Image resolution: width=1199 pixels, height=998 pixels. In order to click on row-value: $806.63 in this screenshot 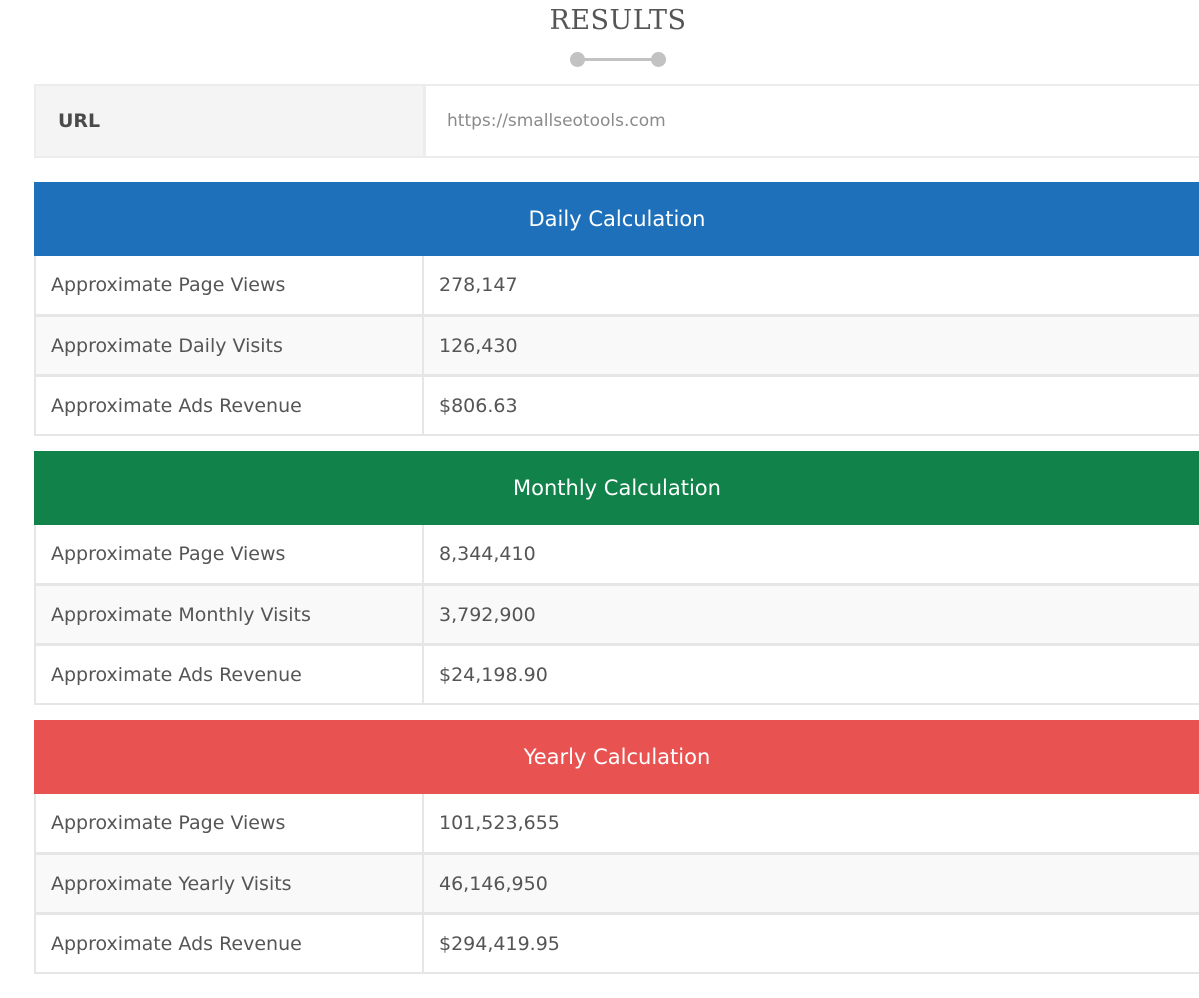, I will do `click(478, 405)`.